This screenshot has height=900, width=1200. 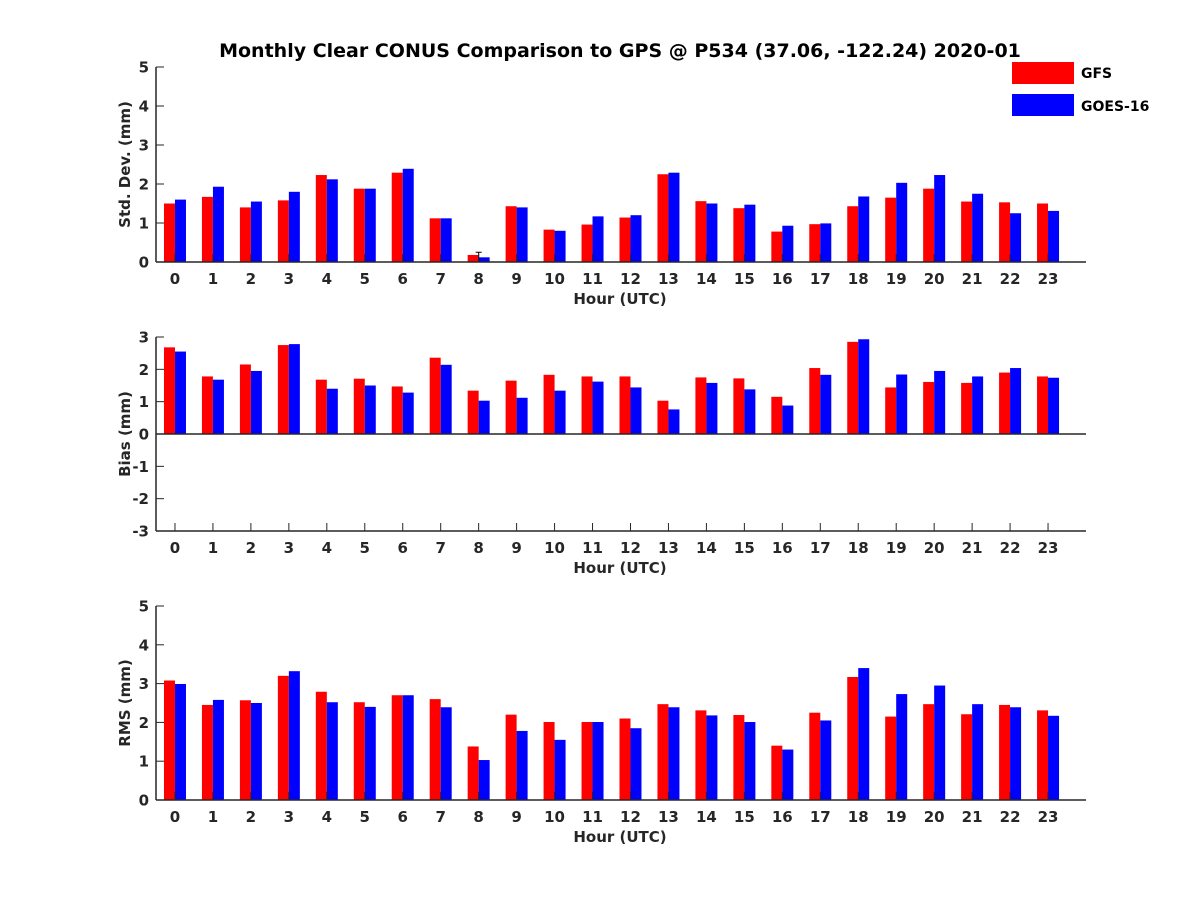 I want to click on y-tick-label: 5, so click(x=144, y=68).